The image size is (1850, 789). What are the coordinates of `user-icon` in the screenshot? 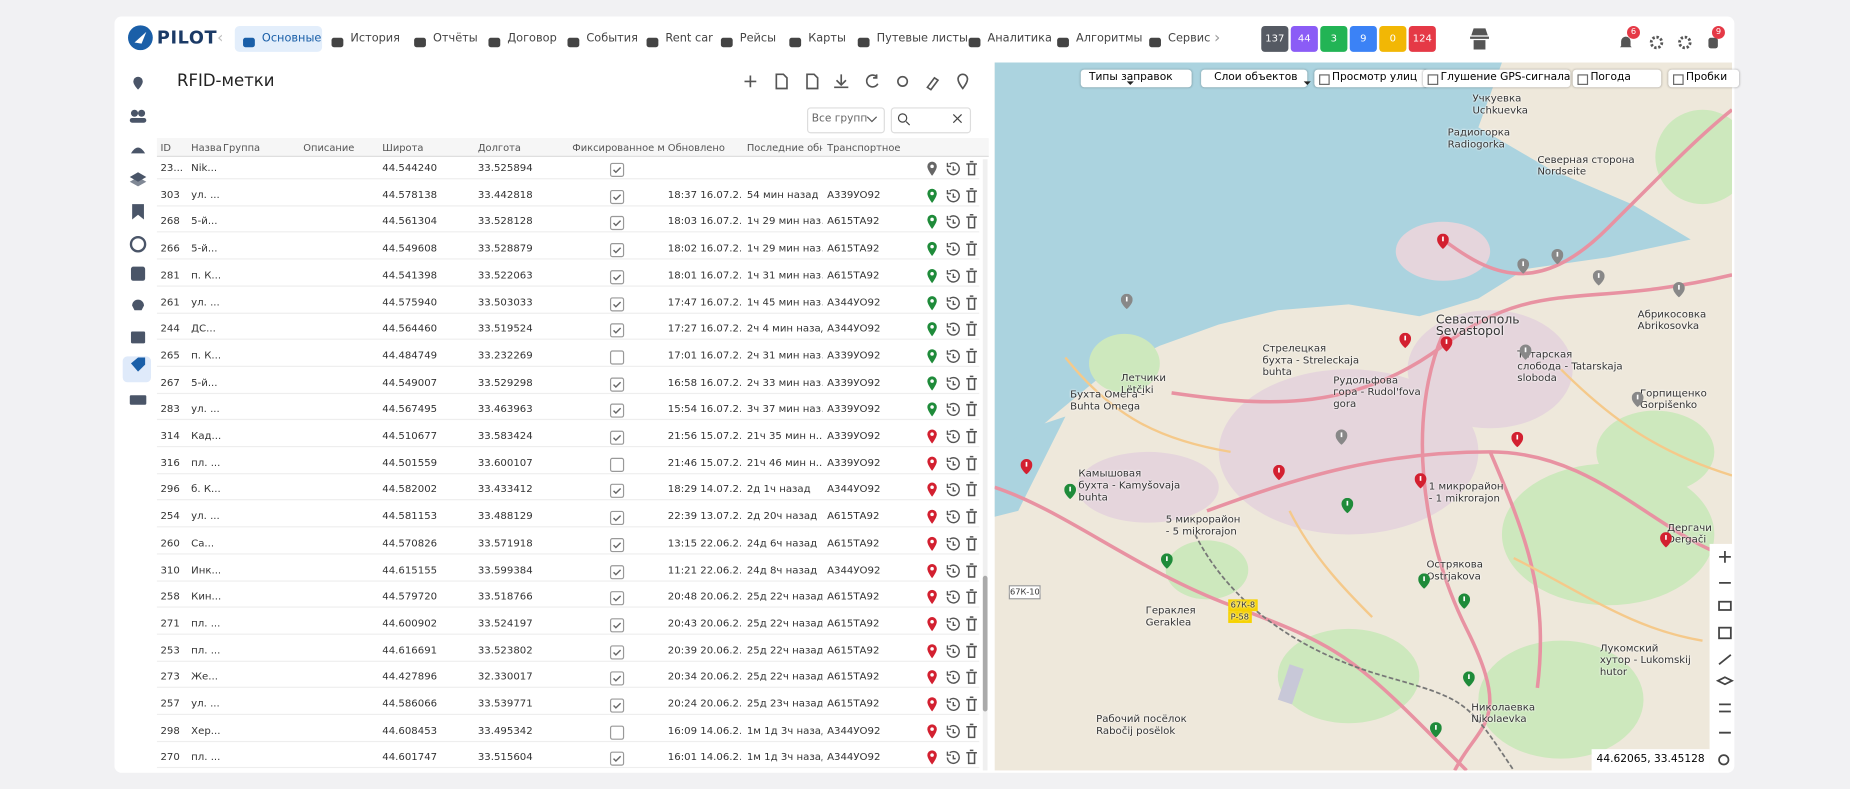 It's located at (1713, 43).